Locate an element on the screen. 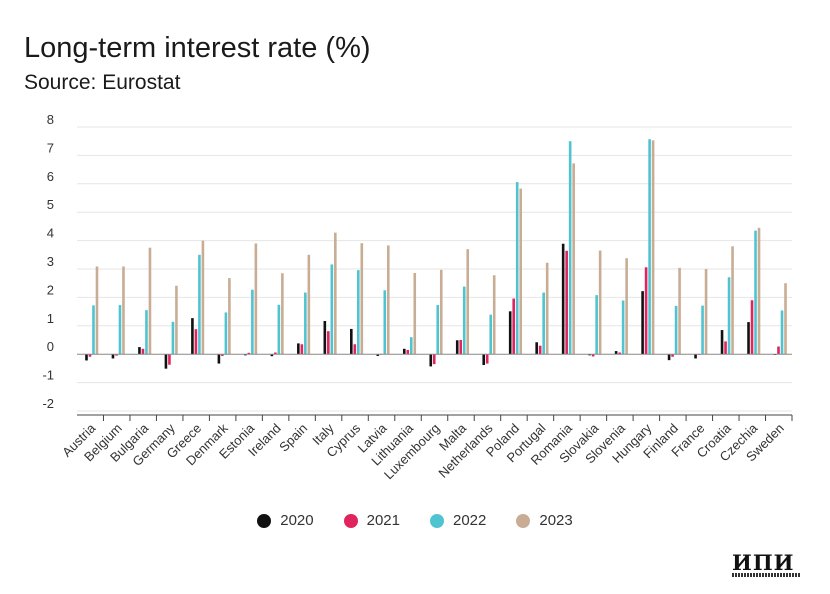  bar-2021-greece is located at coordinates (196, 342).